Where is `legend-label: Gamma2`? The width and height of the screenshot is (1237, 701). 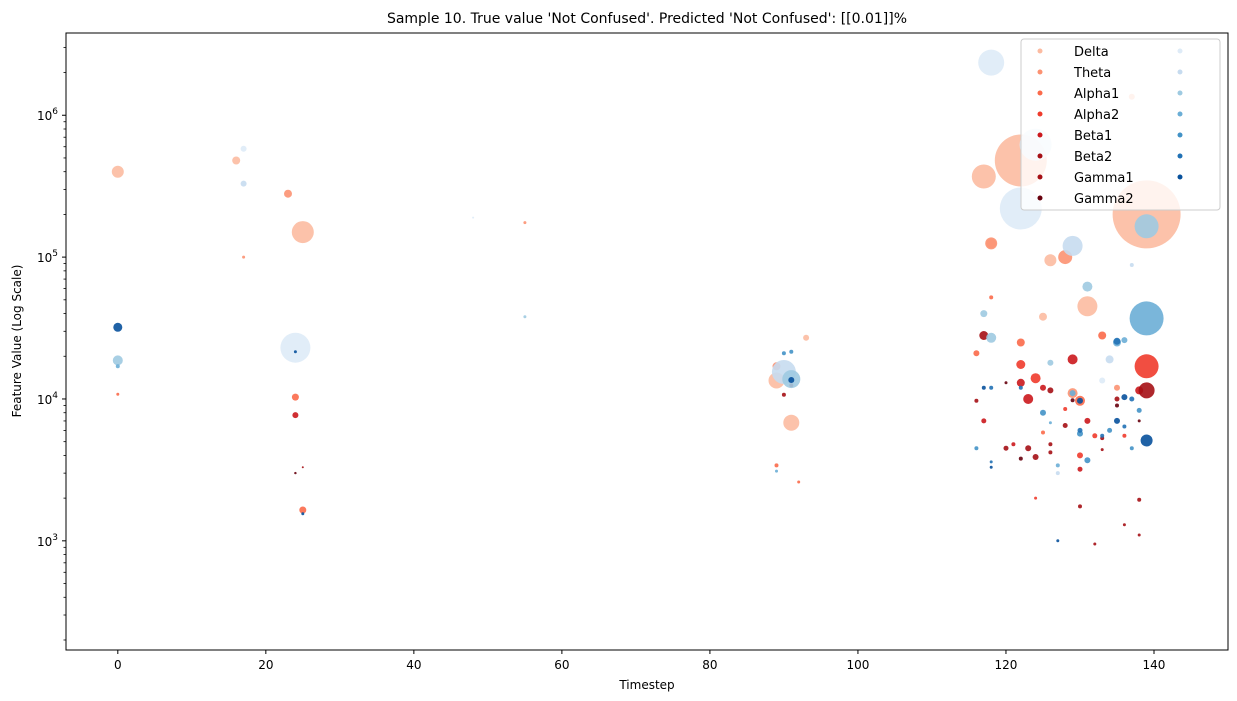
legend-label: Gamma2 is located at coordinates (1104, 199).